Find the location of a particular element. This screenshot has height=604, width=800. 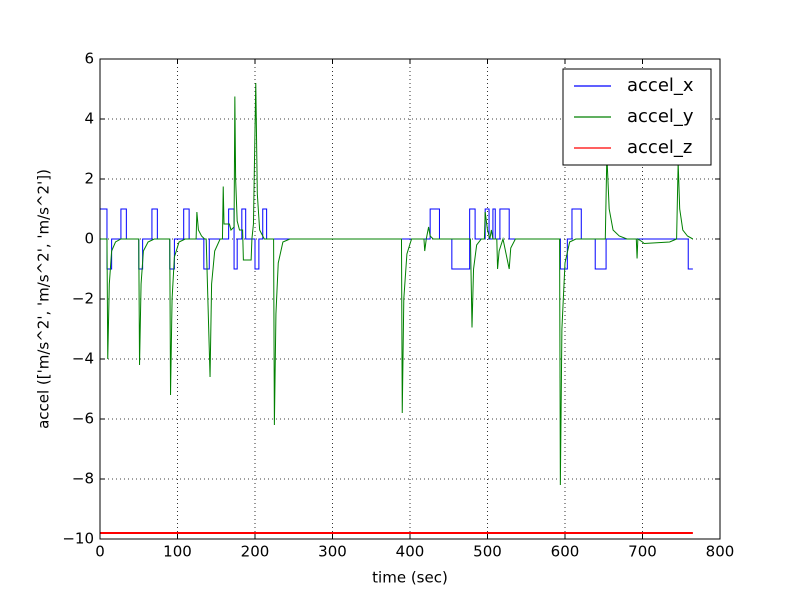

x-axis-label: time (sec) is located at coordinates (410, 578).